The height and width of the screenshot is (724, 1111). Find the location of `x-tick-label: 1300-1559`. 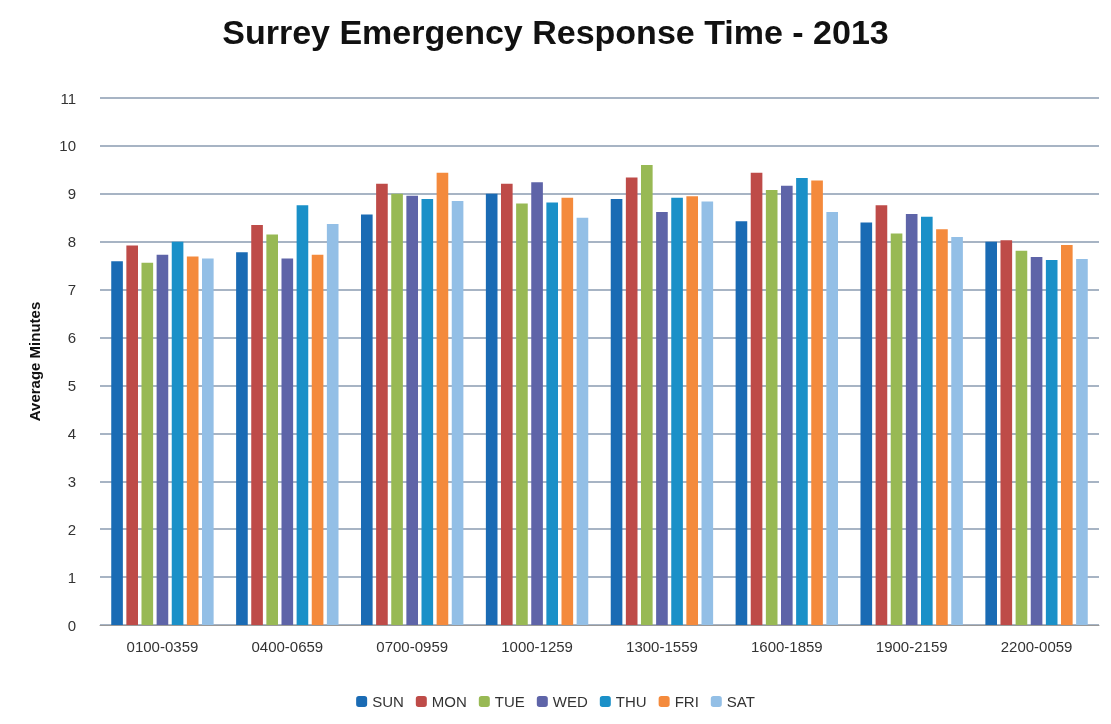

x-tick-label: 1300-1559 is located at coordinates (662, 646).